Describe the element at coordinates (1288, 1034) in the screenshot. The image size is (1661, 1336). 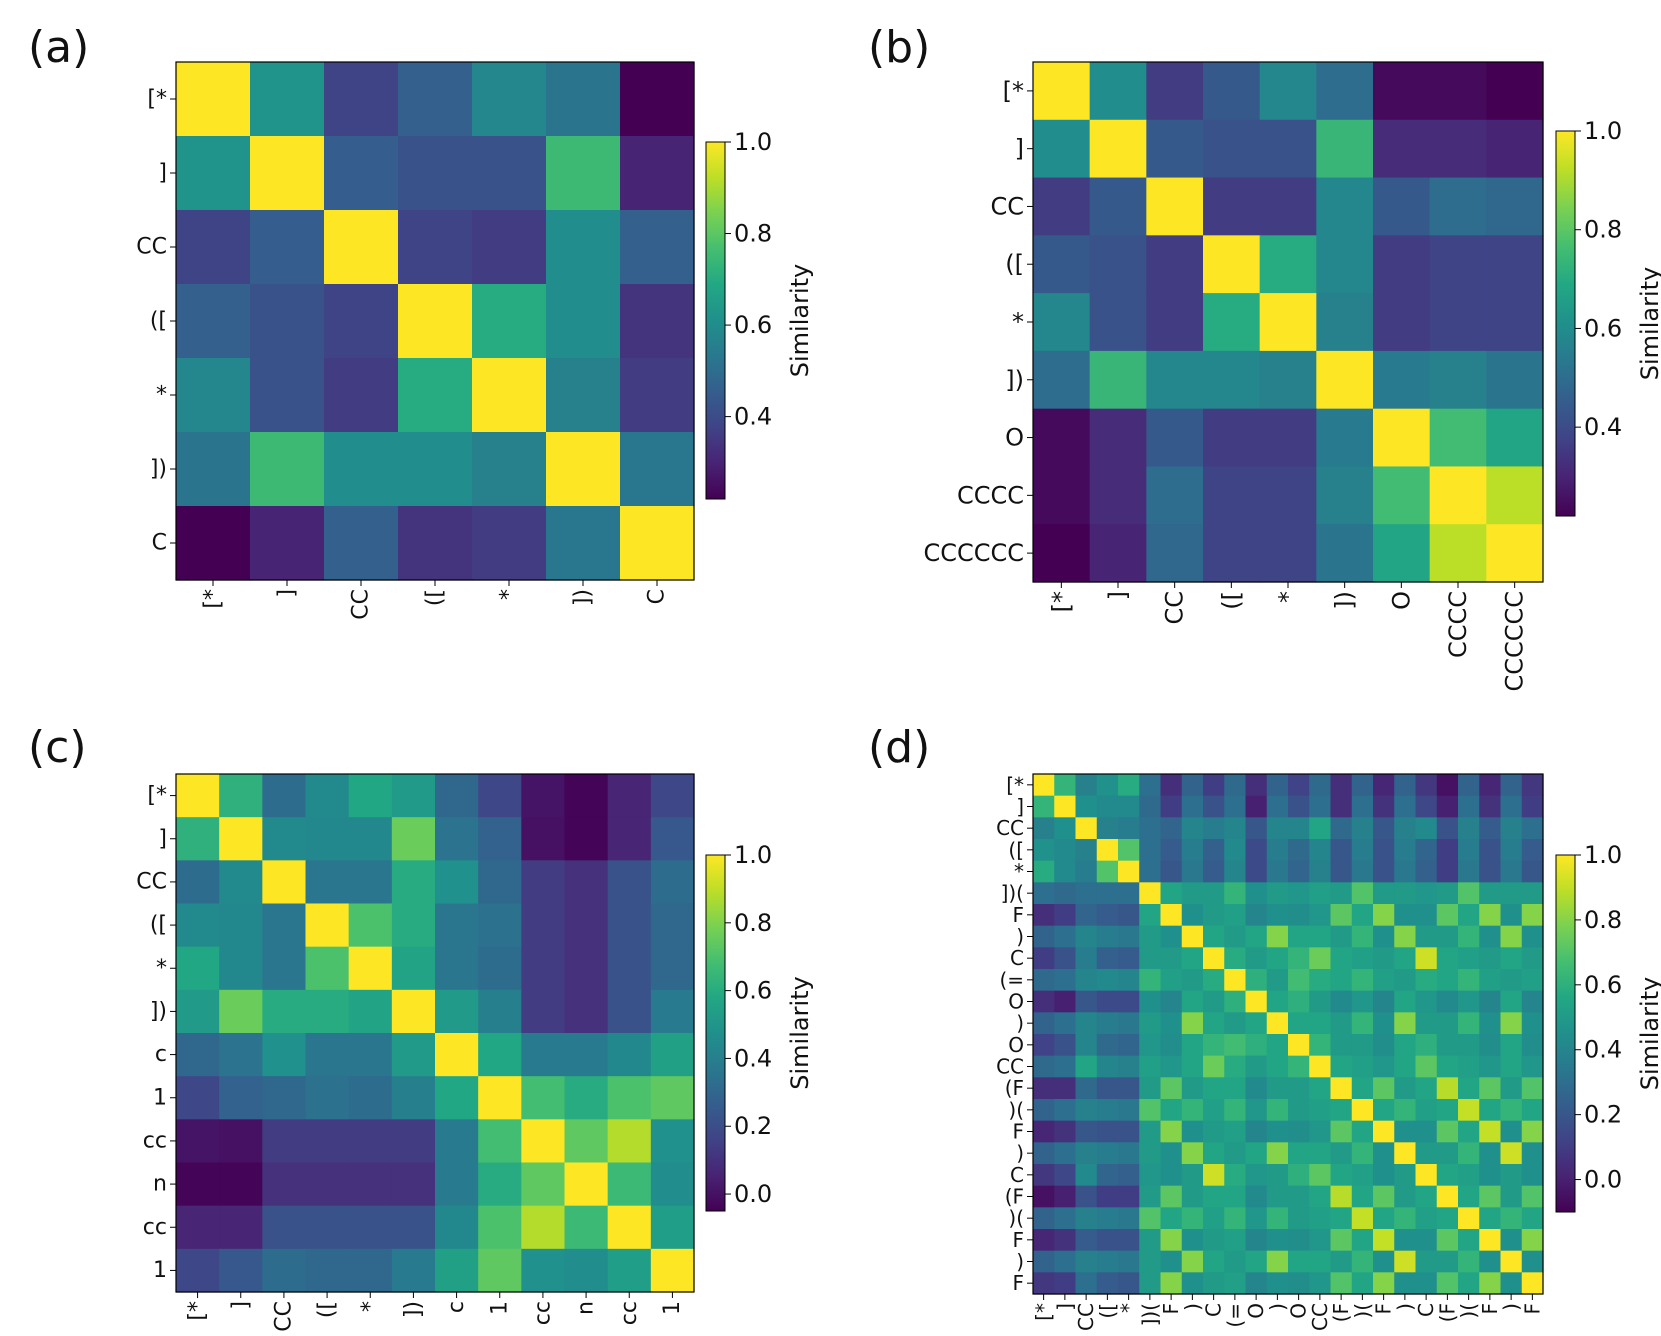
I see `plot-frame` at that location.